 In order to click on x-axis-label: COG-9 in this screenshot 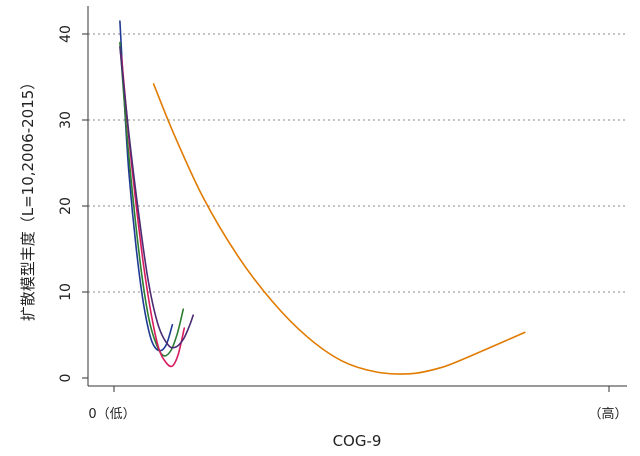, I will do `click(357, 441)`.